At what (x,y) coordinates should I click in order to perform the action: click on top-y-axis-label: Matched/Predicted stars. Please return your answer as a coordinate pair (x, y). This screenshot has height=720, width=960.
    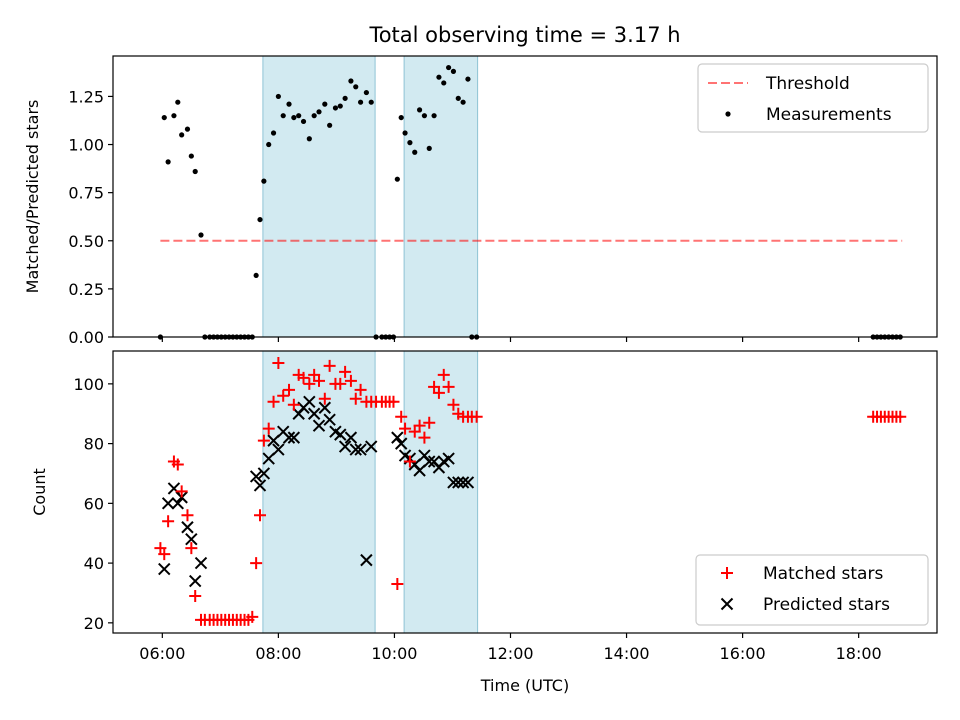
    Looking at the image, I should click on (32, 197).